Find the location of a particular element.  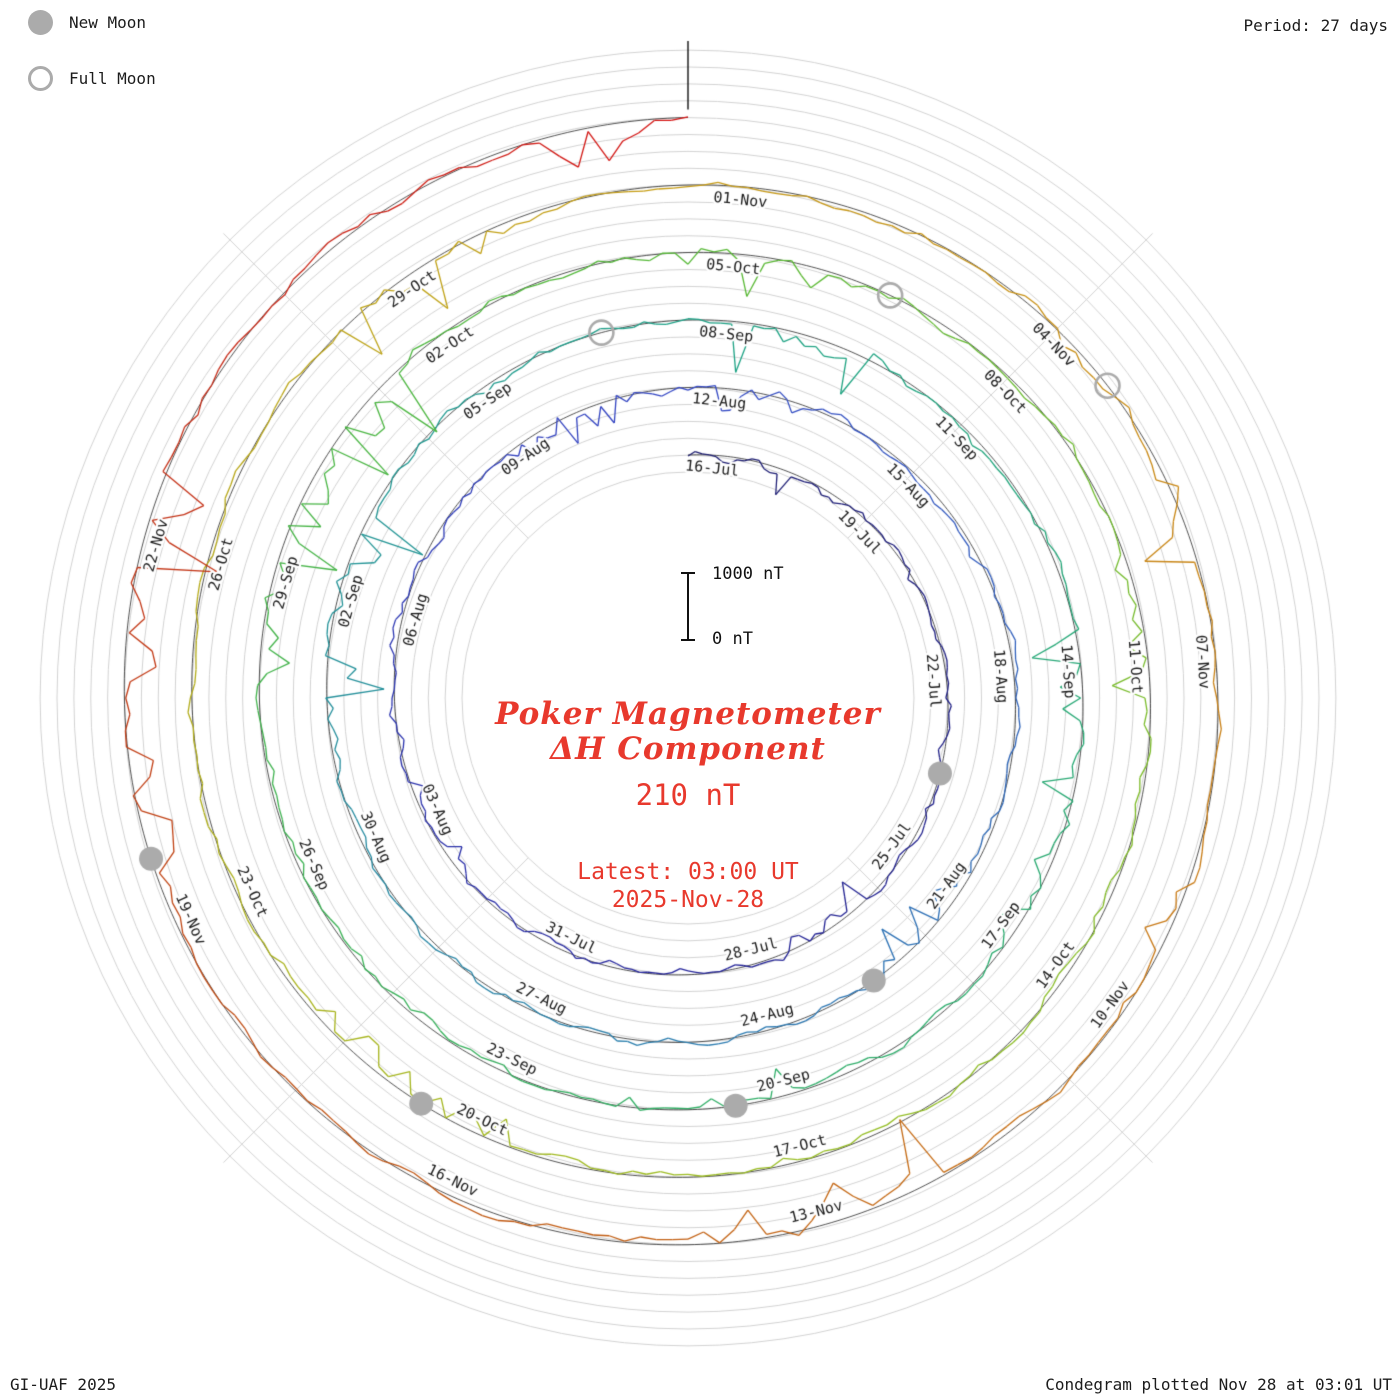

scale-bar is located at coordinates (688, 609).